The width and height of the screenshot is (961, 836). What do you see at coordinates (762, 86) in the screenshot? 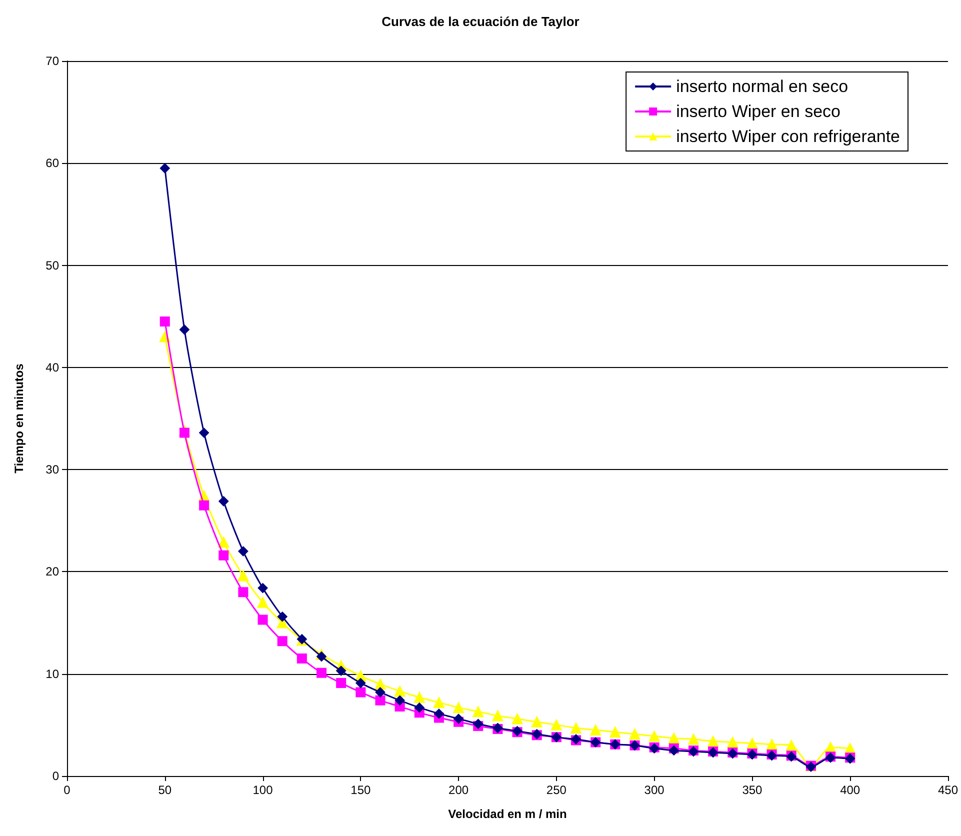
I see `legend-label: inserto normal en seco` at bounding box center [762, 86].